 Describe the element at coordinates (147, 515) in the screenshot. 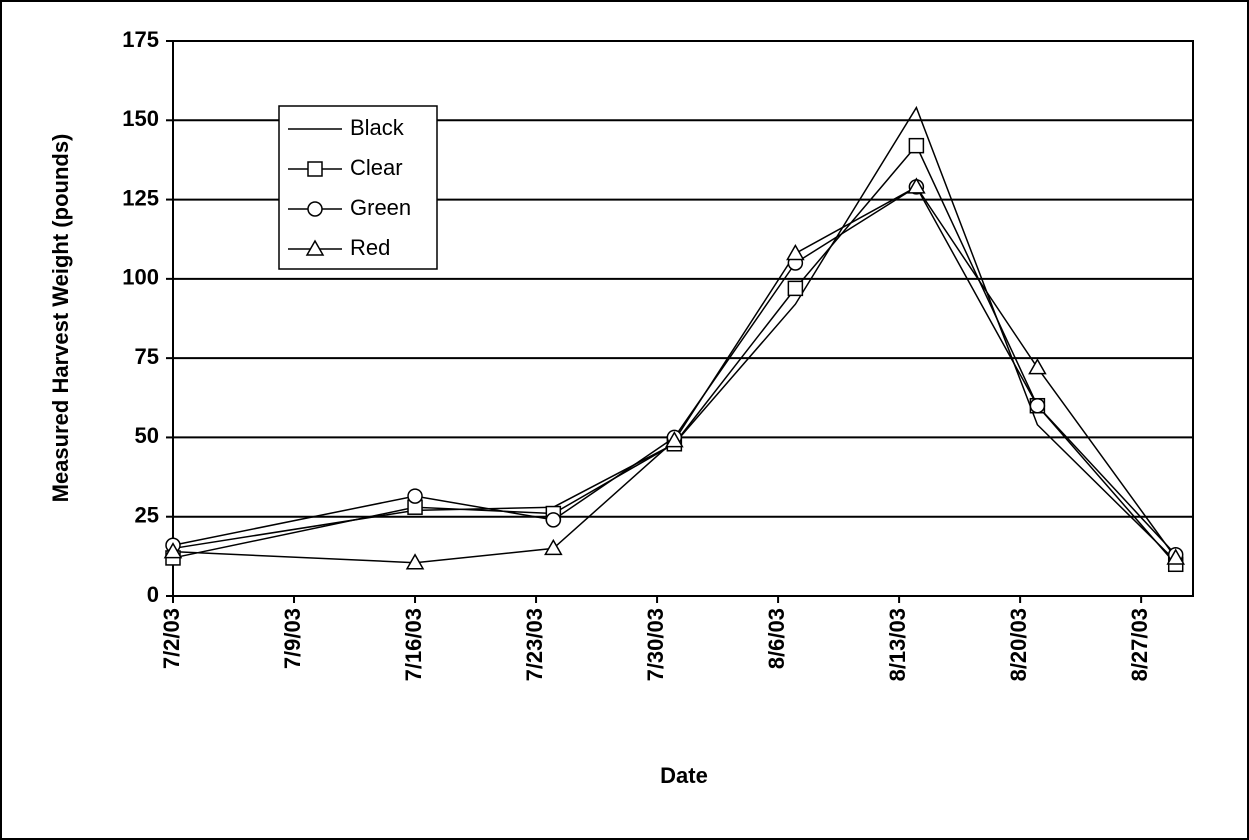

I see `y-tick-label: 25` at that location.